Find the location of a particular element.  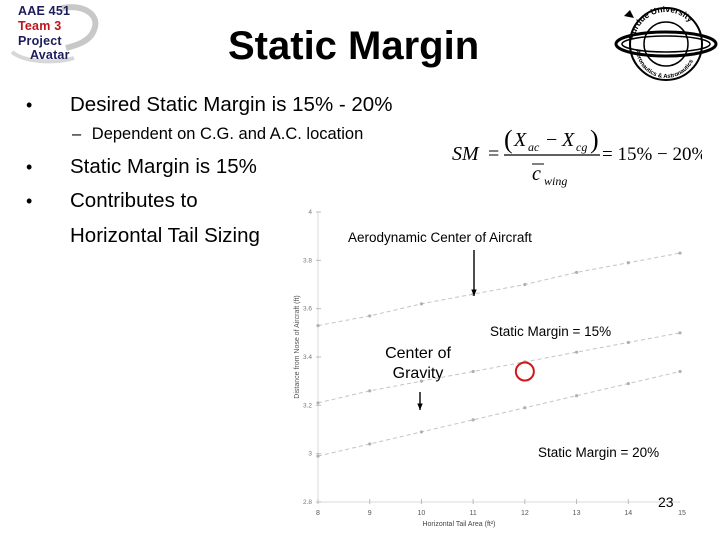

formula-x-ac: X is located at coordinates (520, 140).